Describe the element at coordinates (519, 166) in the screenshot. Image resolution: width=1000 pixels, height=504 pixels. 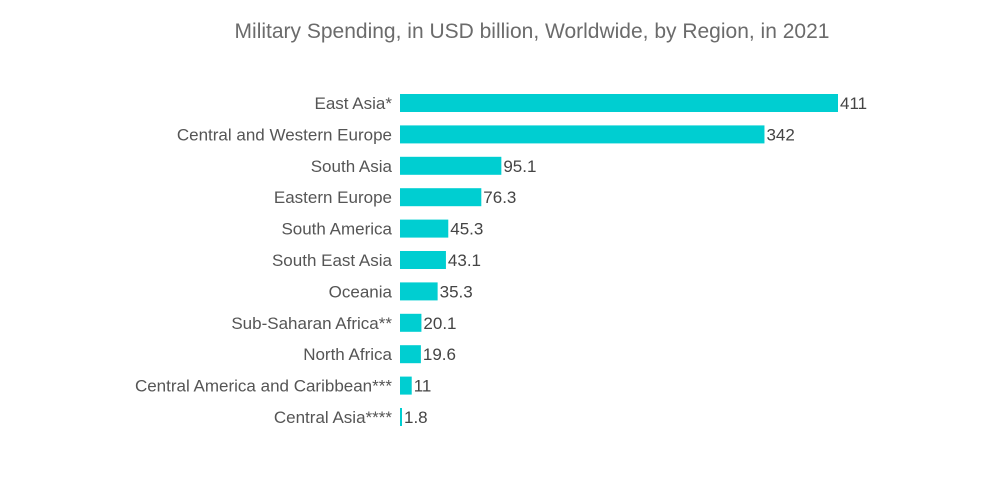
I see `value-label: 95.1` at that location.